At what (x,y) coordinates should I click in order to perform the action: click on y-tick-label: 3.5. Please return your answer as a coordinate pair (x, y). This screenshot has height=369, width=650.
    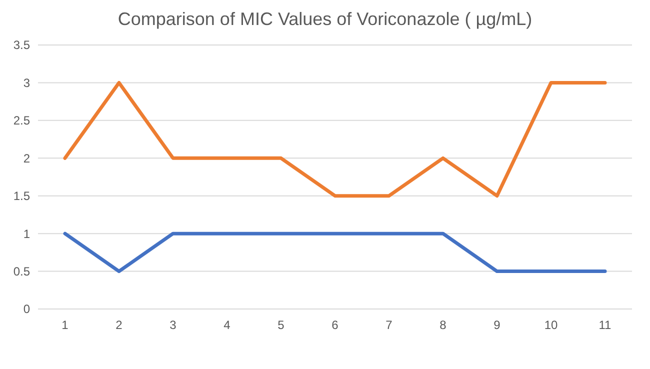
    Looking at the image, I should click on (21, 45).